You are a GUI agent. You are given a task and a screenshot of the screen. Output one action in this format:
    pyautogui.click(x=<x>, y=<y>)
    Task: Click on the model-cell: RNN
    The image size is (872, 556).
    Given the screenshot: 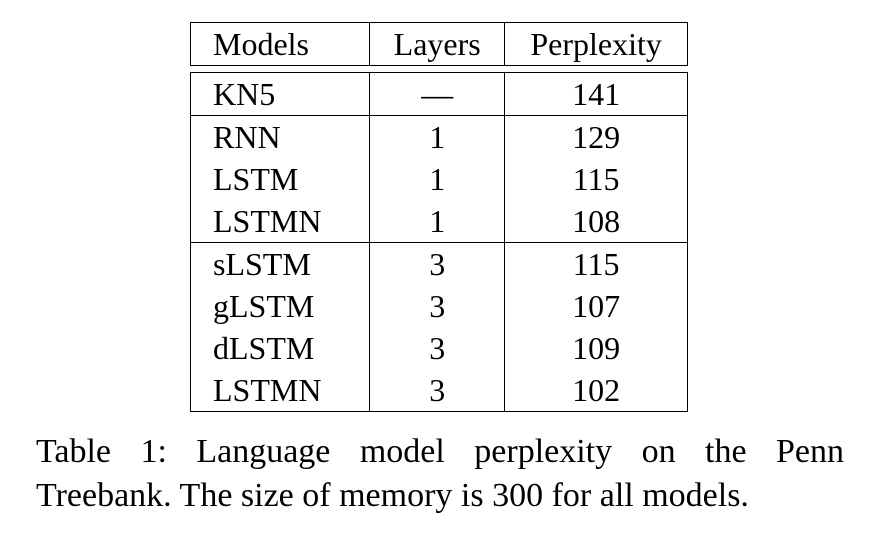 What is the action you would take?
    pyautogui.click(x=280, y=136)
    